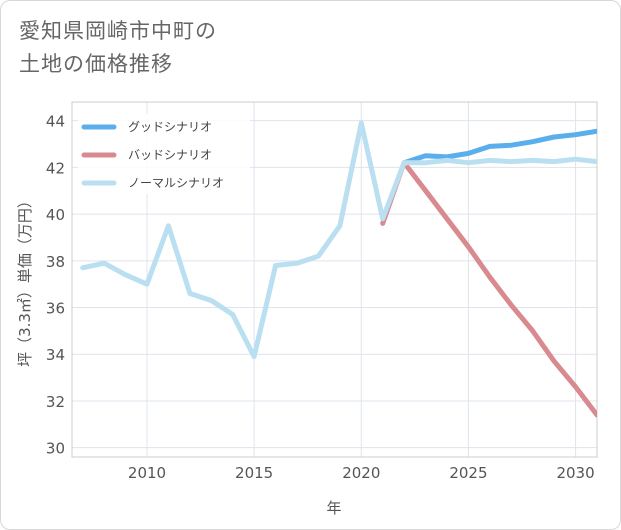  Describe the element at coordinates (55, 122) in the screenshot. I see `y-tick-label: 44` at that location.